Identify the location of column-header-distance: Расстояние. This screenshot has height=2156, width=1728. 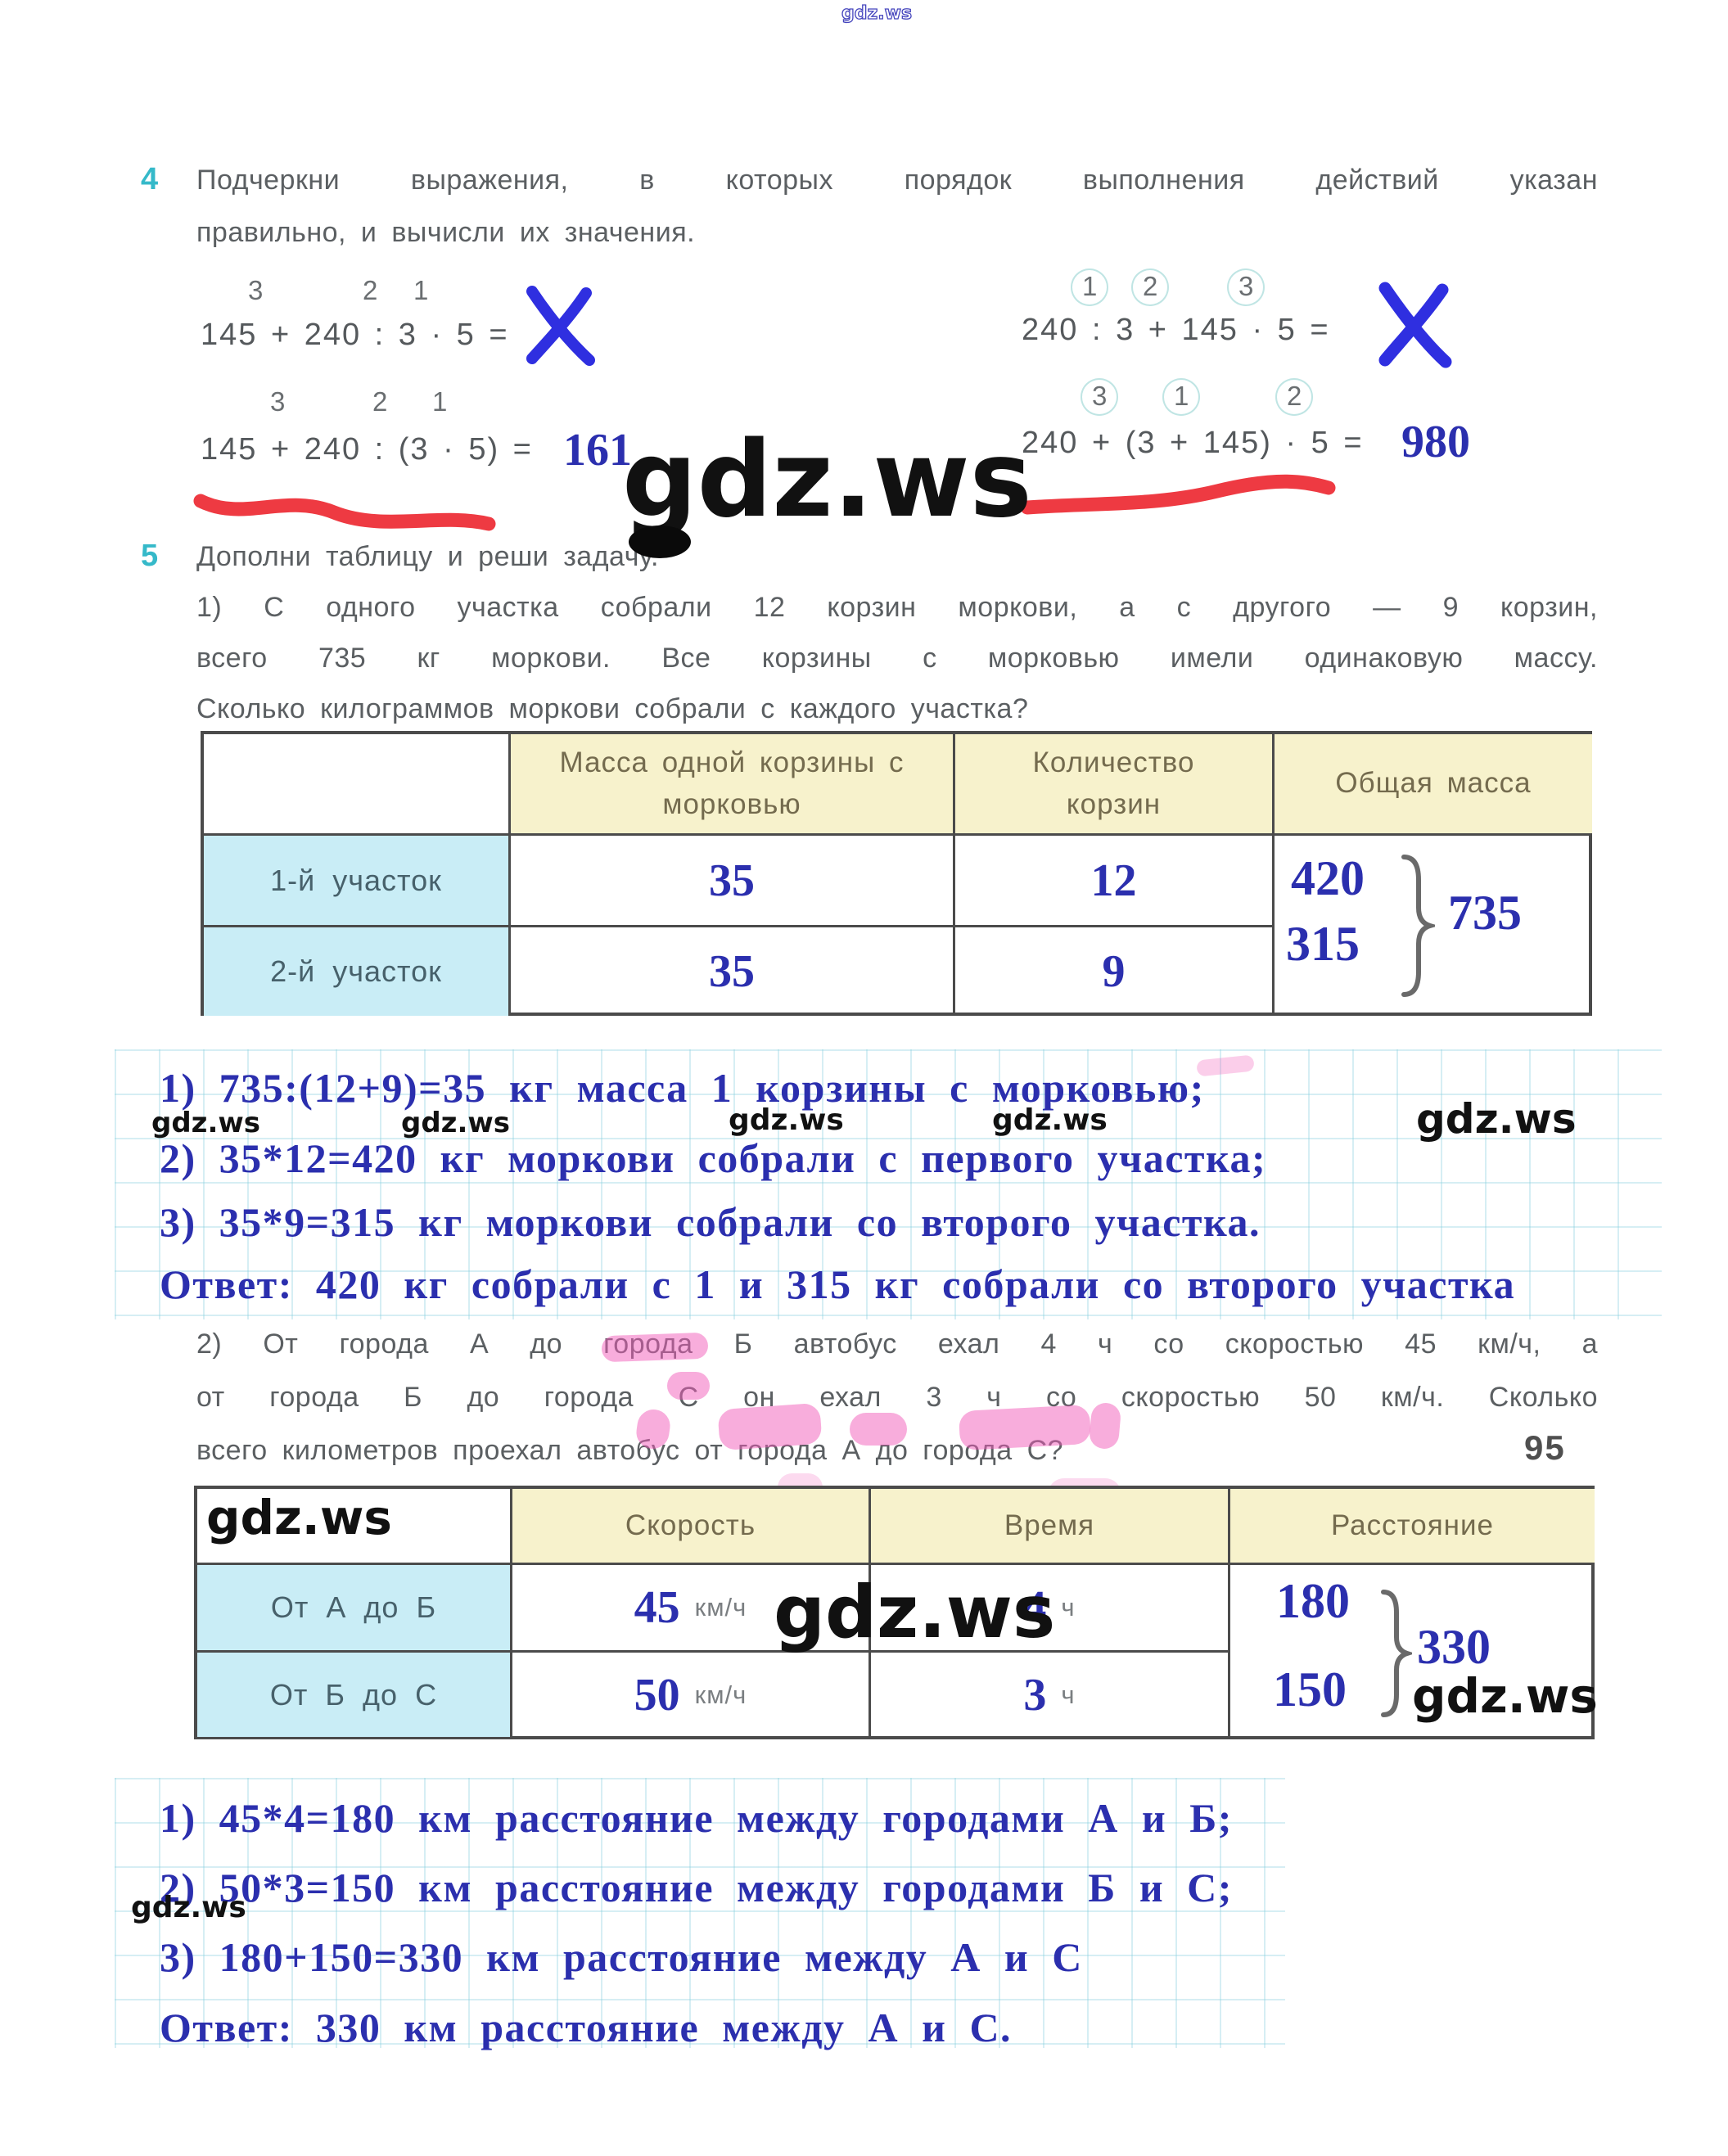
(1413, 1527).